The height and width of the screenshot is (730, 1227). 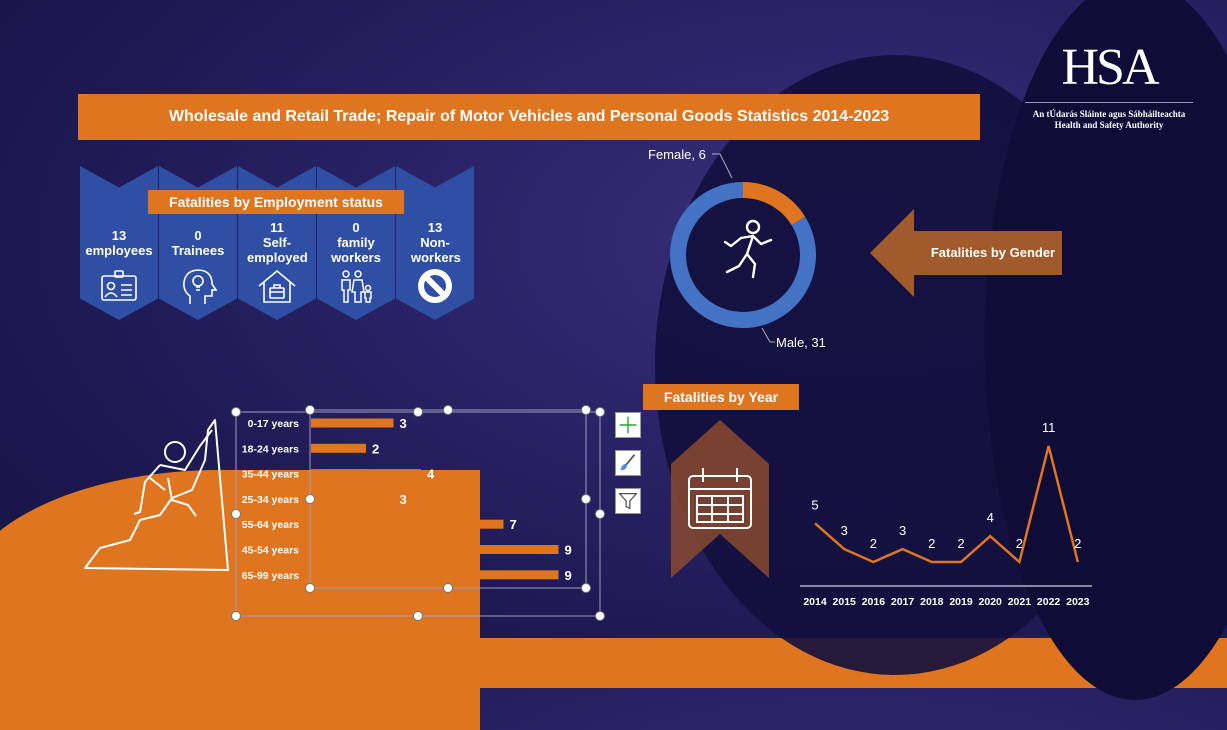 I want to click on orange-footer-band, so click(x=613, y=663).